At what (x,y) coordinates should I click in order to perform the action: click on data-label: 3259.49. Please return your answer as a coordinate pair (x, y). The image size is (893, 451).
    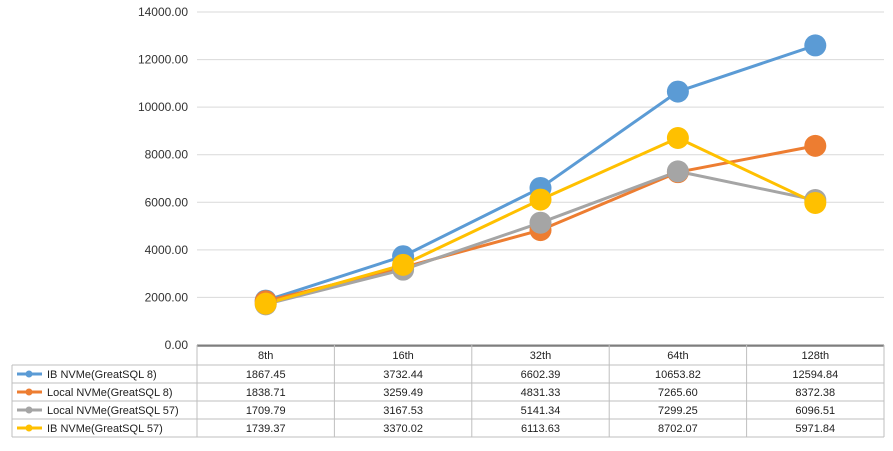
    Looking at the image, I should click on (403, 393).